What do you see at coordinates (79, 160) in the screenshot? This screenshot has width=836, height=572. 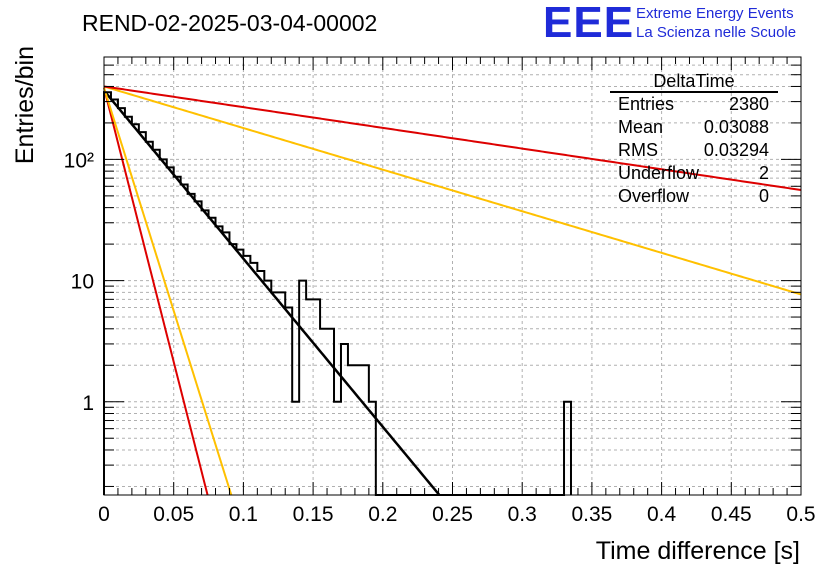 I see `y-tick-label: 10²` at bounding box center [79, 160].